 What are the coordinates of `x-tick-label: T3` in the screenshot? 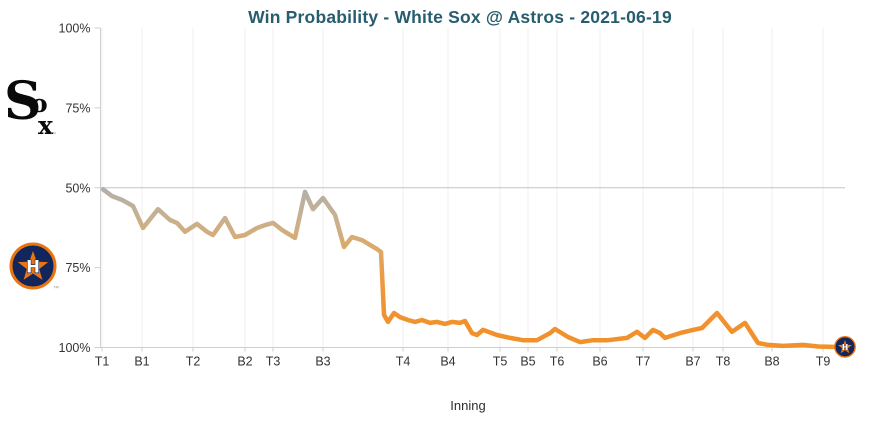 It's located at (273, 362).